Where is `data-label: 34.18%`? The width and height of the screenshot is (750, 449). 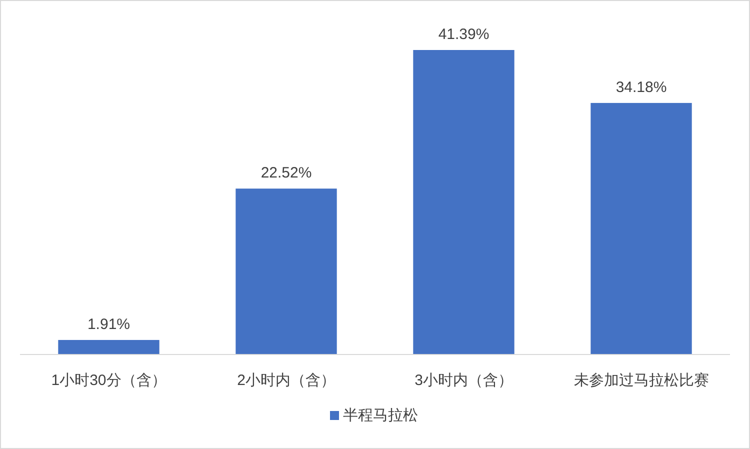 data-label: 34.18% is located at coordinates (641, 87).